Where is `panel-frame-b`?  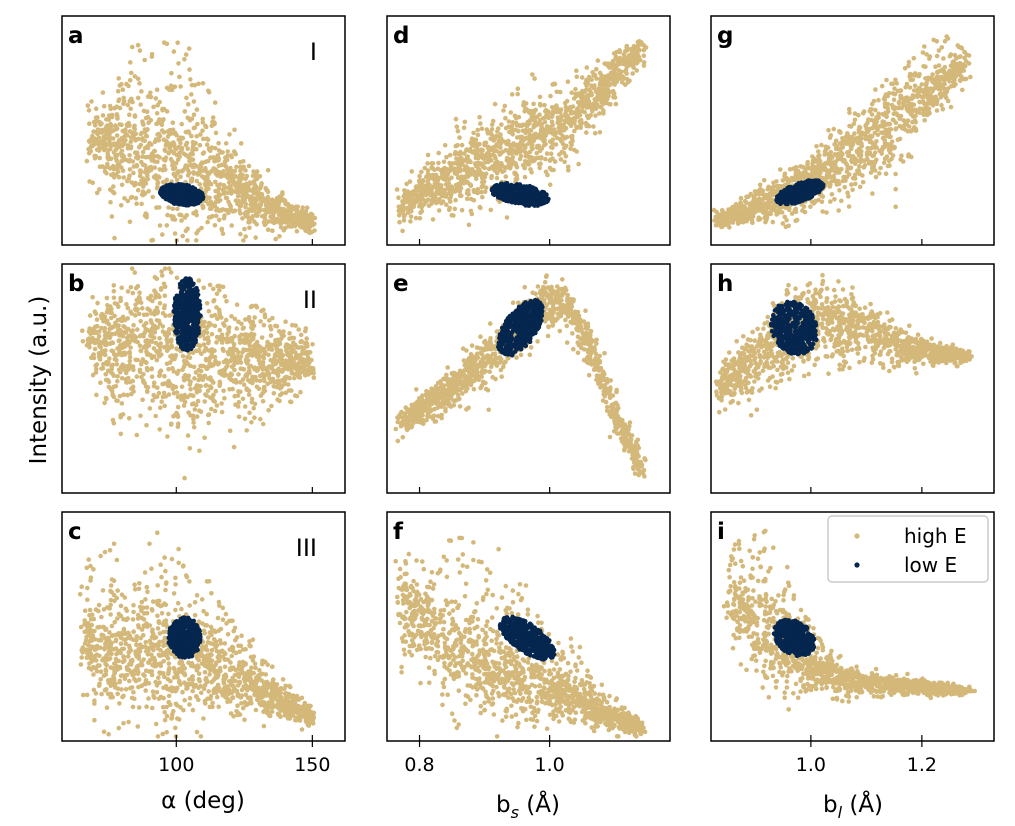 panel-frame-b is located at coordinates (203, 378).